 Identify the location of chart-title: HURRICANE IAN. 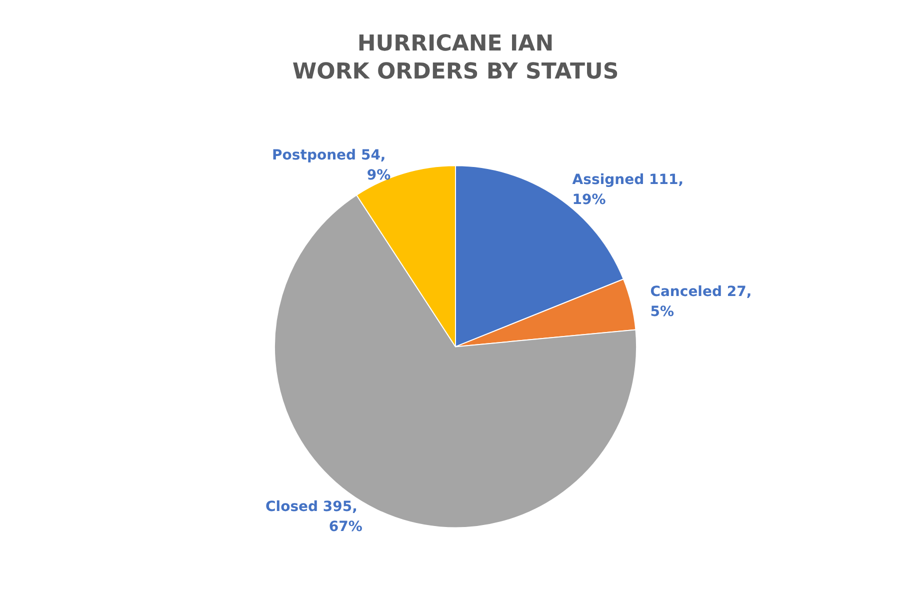
(455, 44).